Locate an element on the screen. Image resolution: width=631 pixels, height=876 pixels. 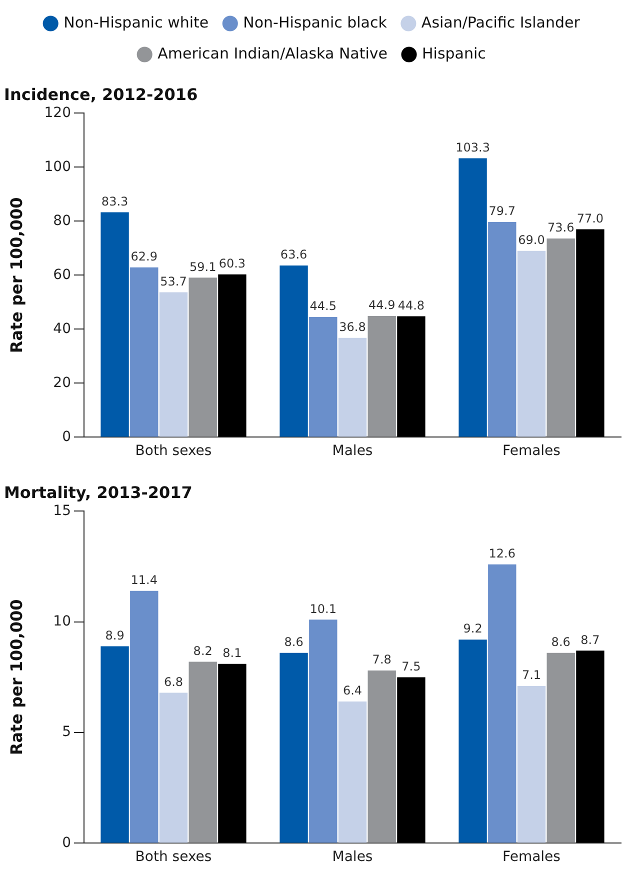
data-label: 8.7 is located at coordinates (590, 639).